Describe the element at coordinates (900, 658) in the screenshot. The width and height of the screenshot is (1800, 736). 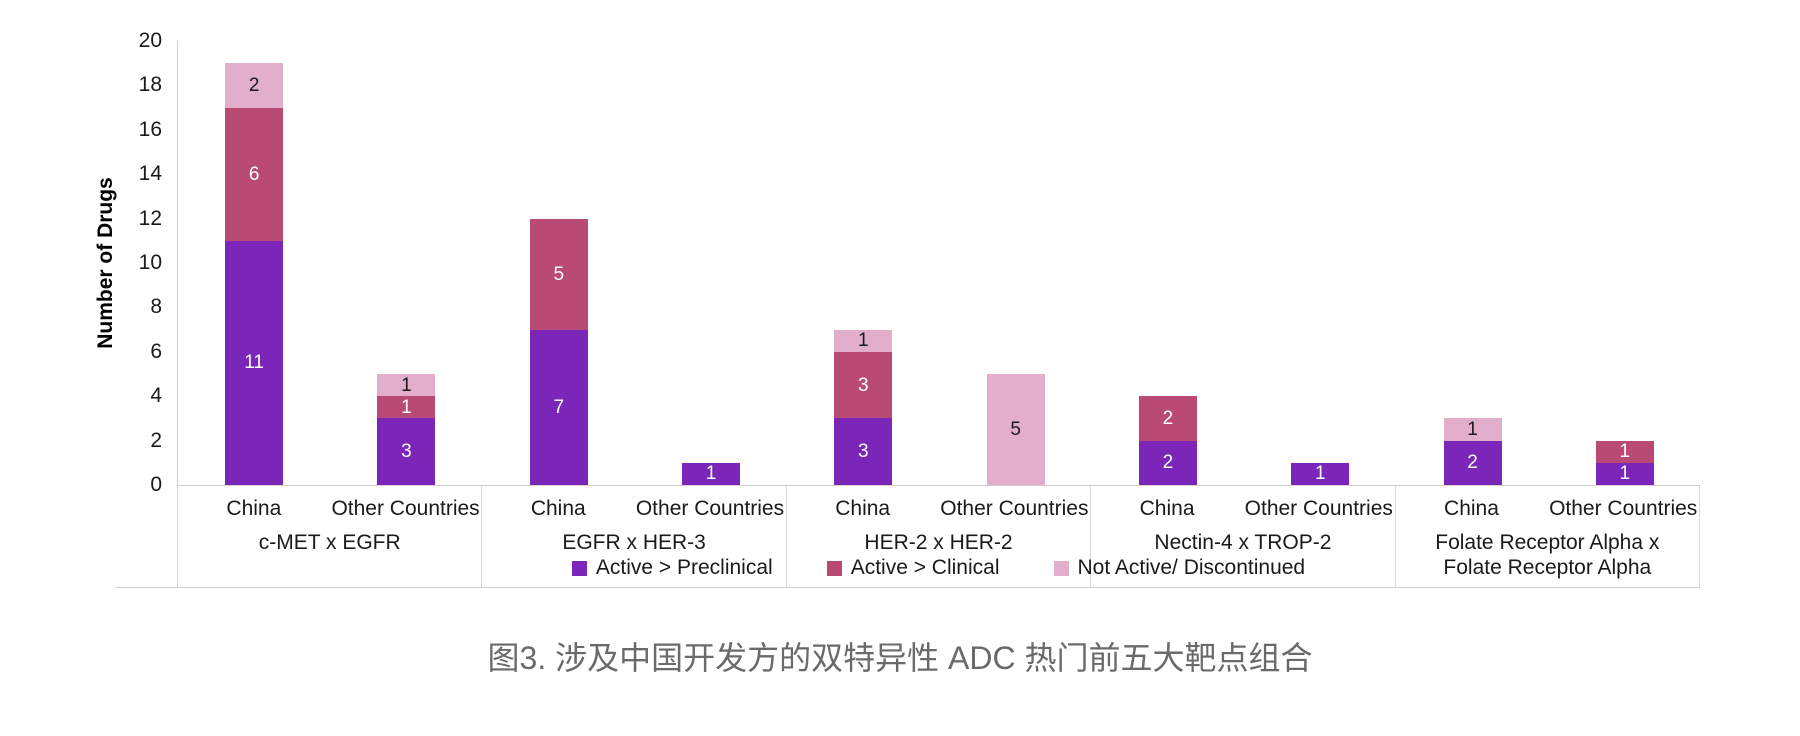
I see `chart-title: 图3. 涉及中国开发方的双特异性 ADC 热门前五大靶点组合` at that location.